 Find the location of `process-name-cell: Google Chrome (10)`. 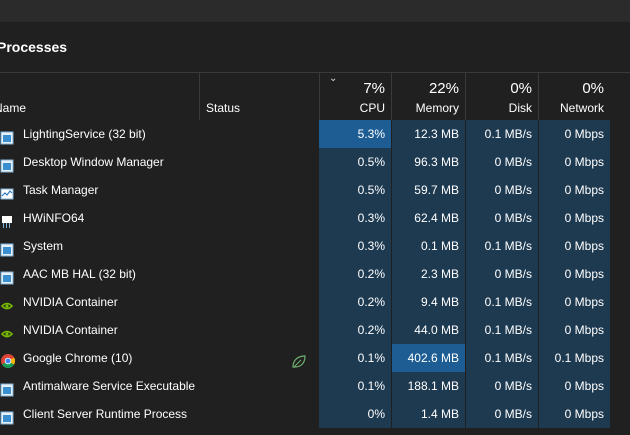

process-name-cell: Google Chrome (10) is located at coordinates (99, 358).